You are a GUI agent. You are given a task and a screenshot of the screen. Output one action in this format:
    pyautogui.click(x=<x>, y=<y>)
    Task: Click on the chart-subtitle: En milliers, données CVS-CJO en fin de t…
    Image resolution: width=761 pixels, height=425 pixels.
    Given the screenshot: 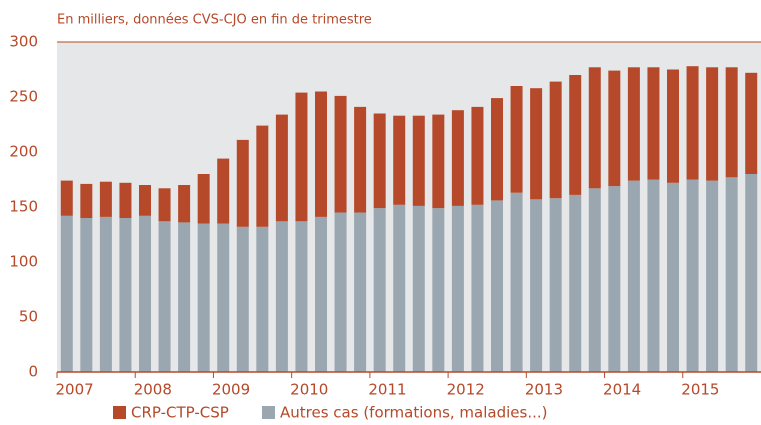 What is the action you would take?
    pyautogui.click(x=214, y=20)
    